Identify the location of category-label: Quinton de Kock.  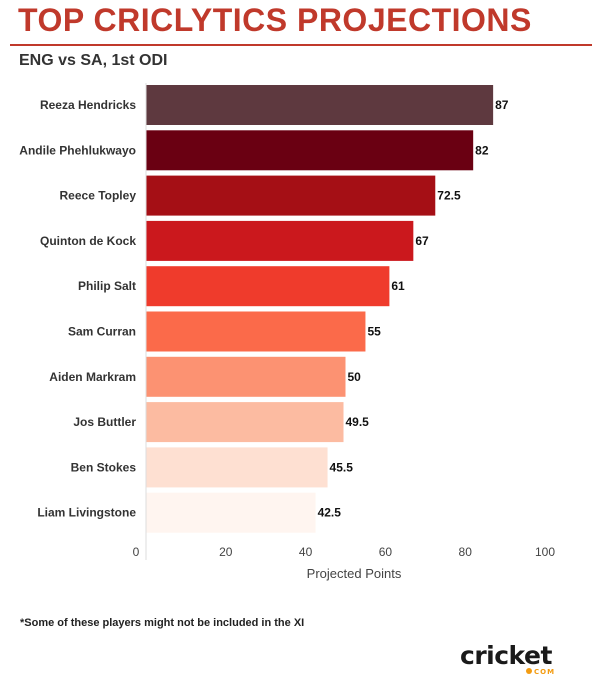
(88, 241).